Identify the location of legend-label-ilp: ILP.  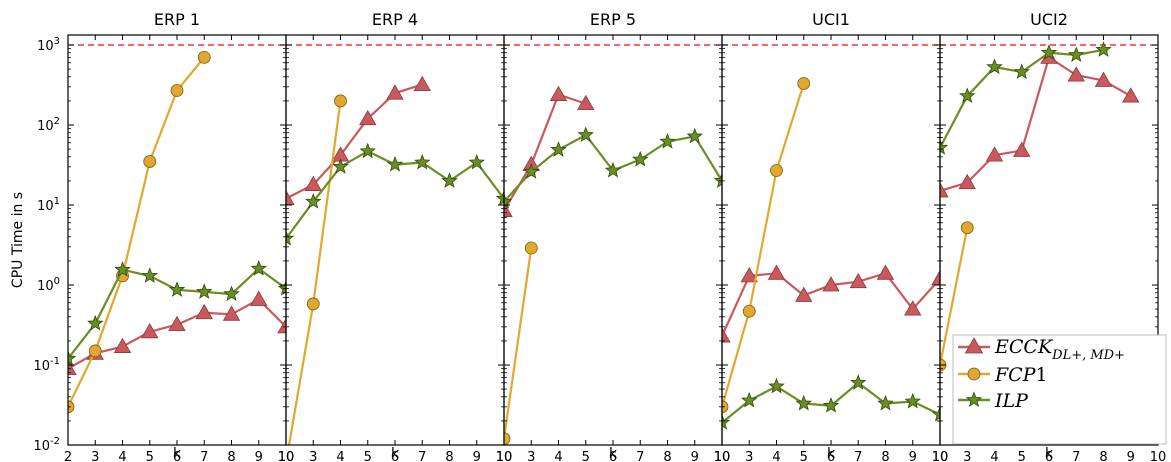
(1011, 401).